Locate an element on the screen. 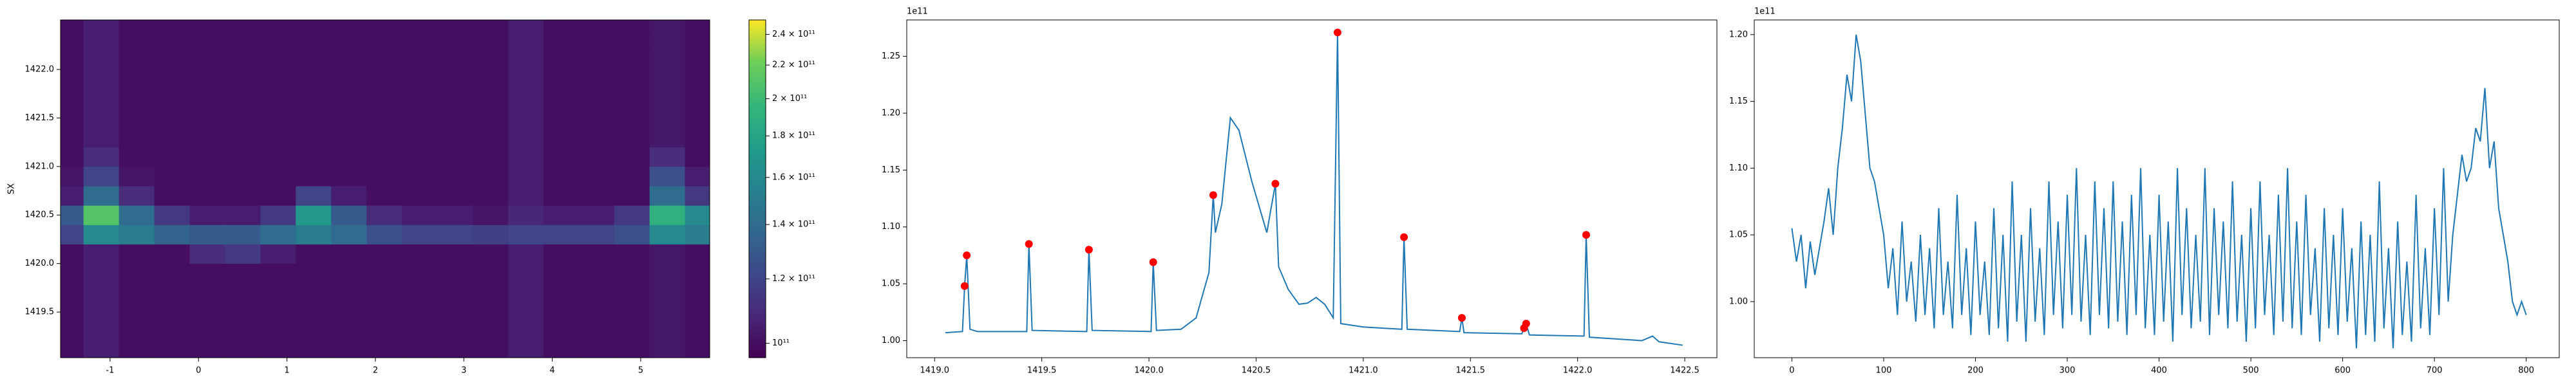 This screenshot has height=386, width=2576. y-tick-label: 1421.0 is located at coordinates (40, 166).